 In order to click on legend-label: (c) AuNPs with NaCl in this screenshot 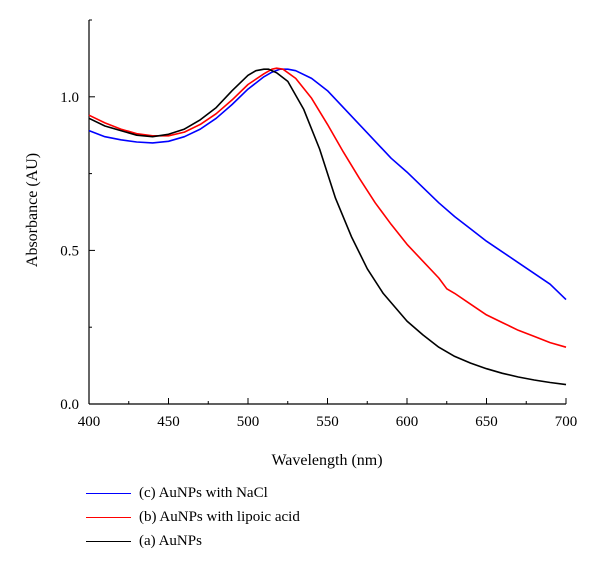, I will do `click(203, 493)`.